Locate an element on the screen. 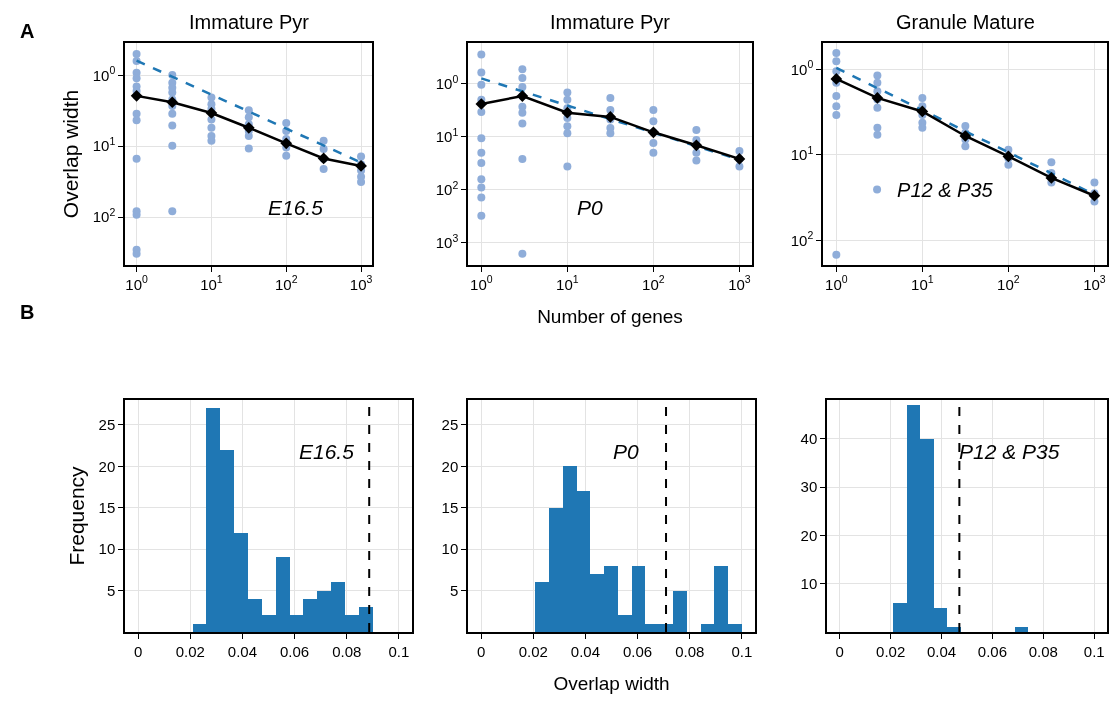  y-axis-title: Frequency is located at coordinates (77, 515).